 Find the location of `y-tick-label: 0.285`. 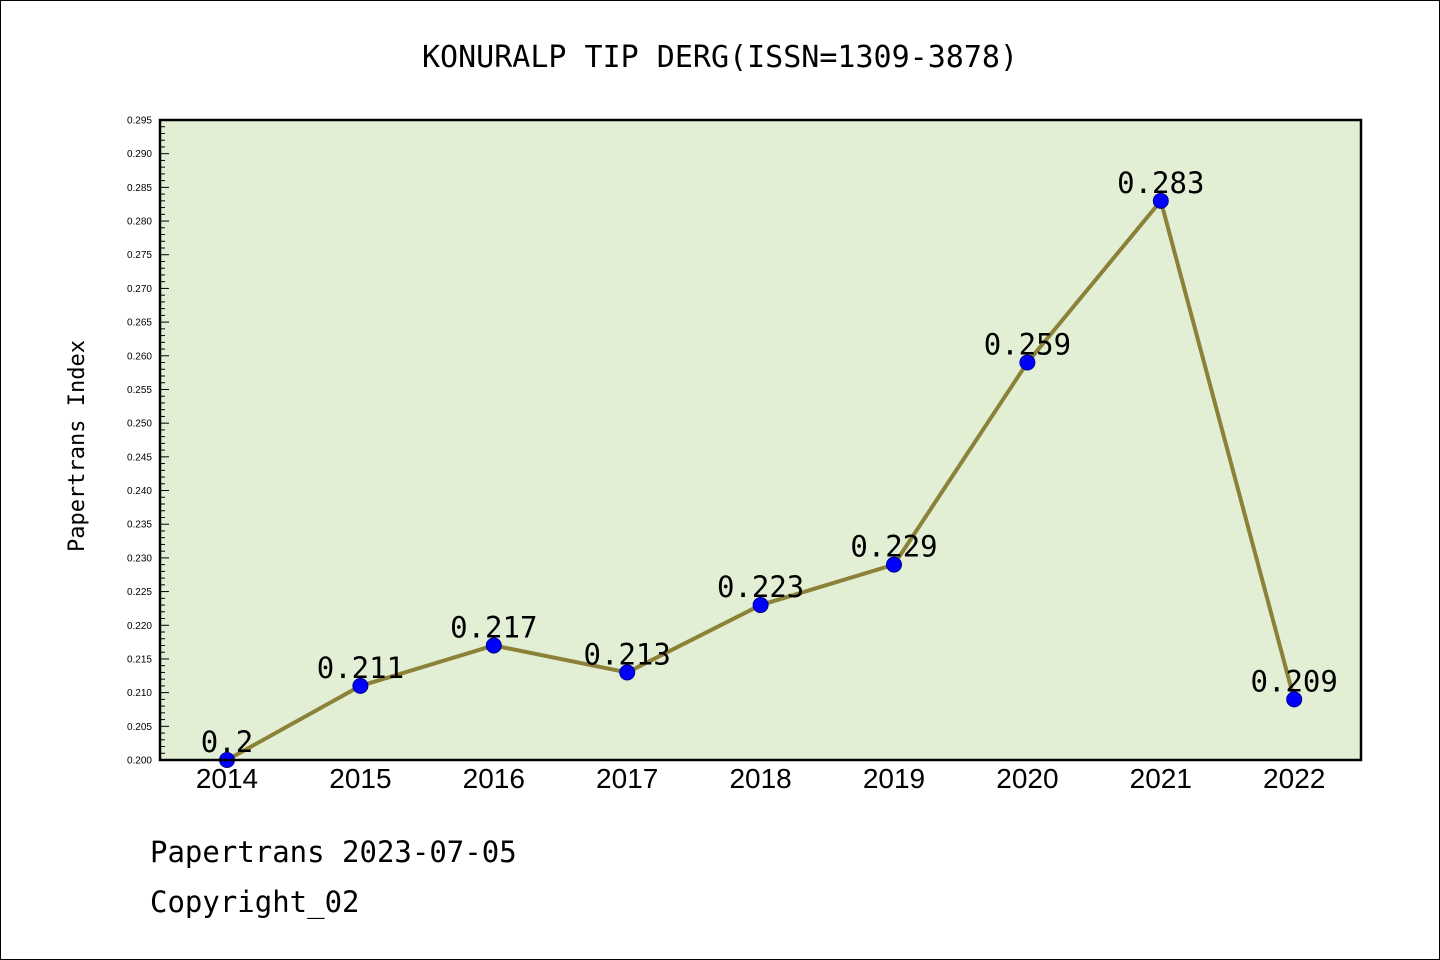

y-tick-label: 0.285 is located at coordinates (139, 188).